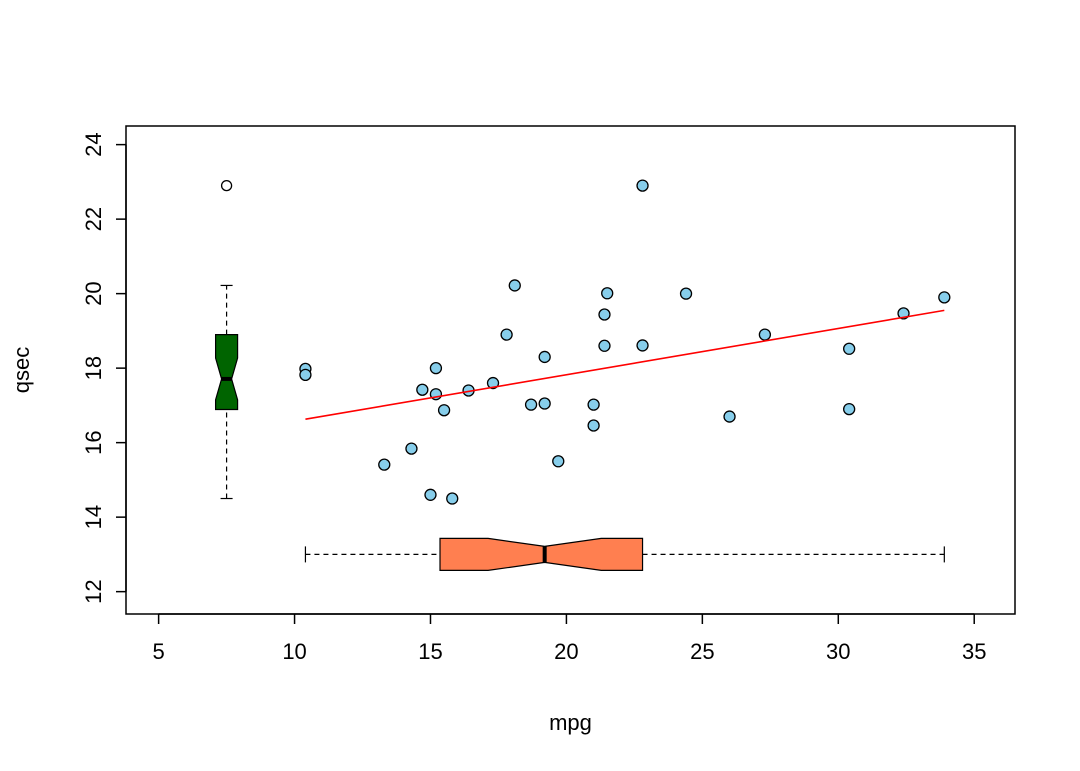 The width and height of the screenshot is (1080, 771). What do you see at coordinates (226, 185) in the screenshot?
I see `outlier-point` at bounding box center [226, 185].